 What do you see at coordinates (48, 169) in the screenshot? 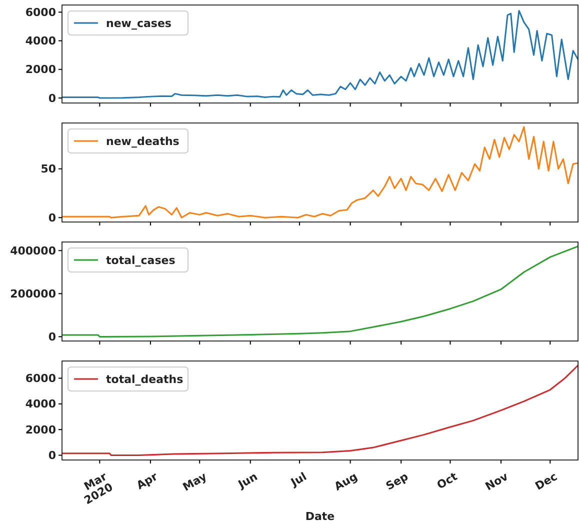
I see `y-tick-label: 50` at bounding box center [48, 169].